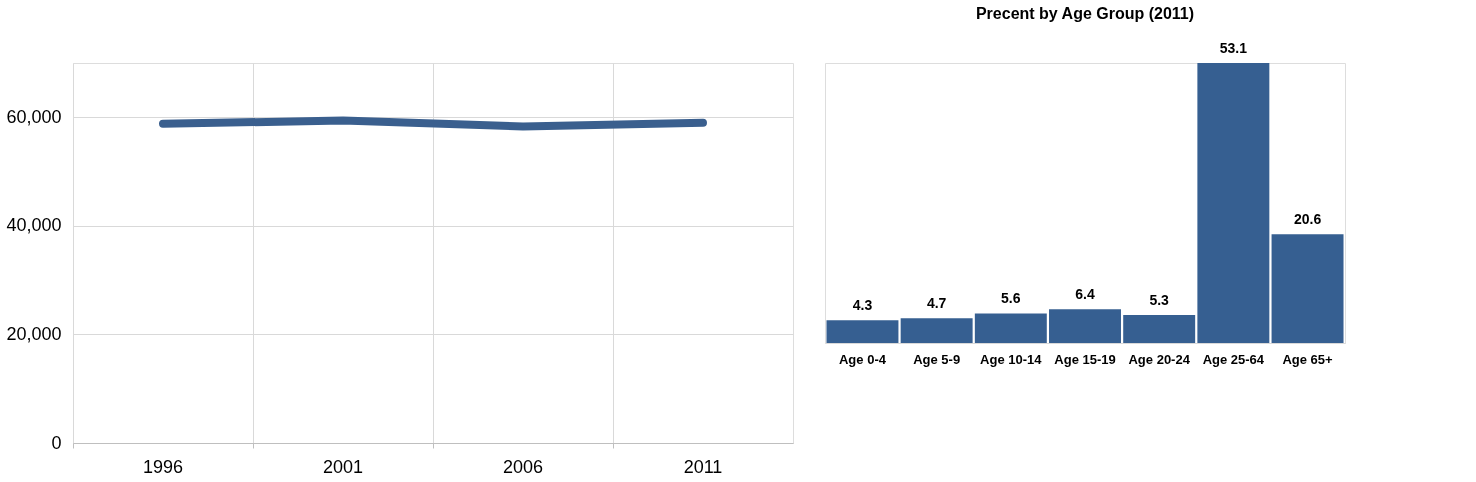 The height and width of the screenshot is (482, 1476). What do you see at coordinates (1233, 359) in the screenshot?
I see `x-tick-label: Age 25-64` at bounding box center [1233, 359].